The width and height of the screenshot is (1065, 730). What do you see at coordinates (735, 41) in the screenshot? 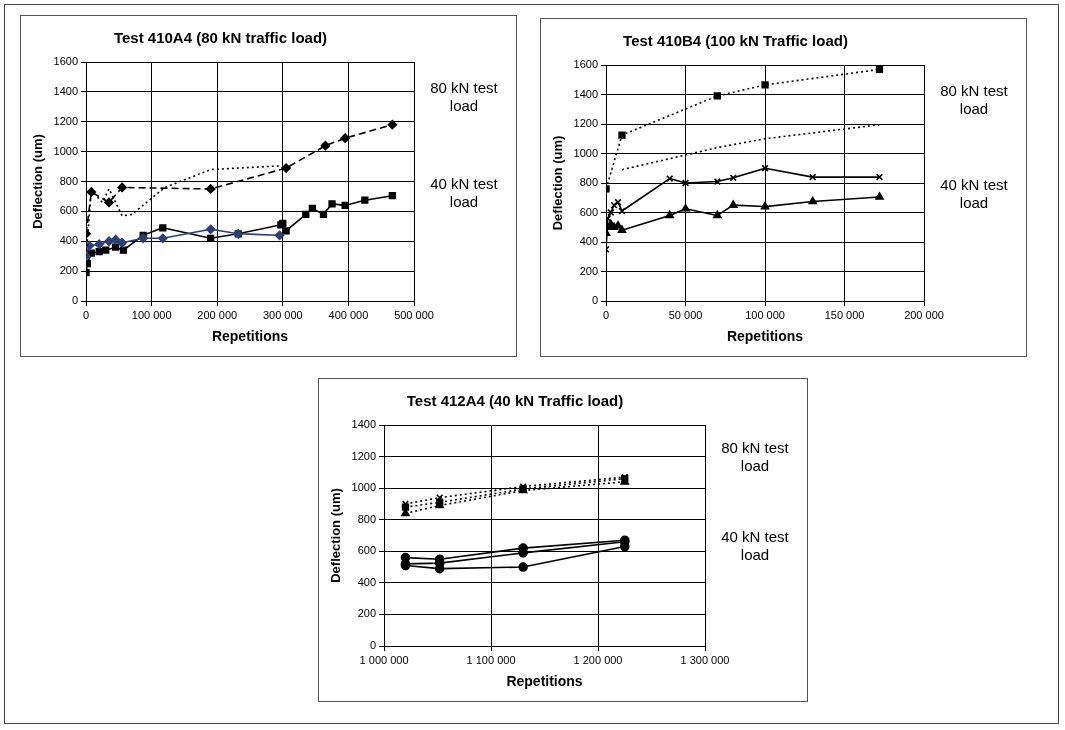
I see `chart-title: Test 410B4 (100 kN Traffic load)` at bounding box center [735, 41].